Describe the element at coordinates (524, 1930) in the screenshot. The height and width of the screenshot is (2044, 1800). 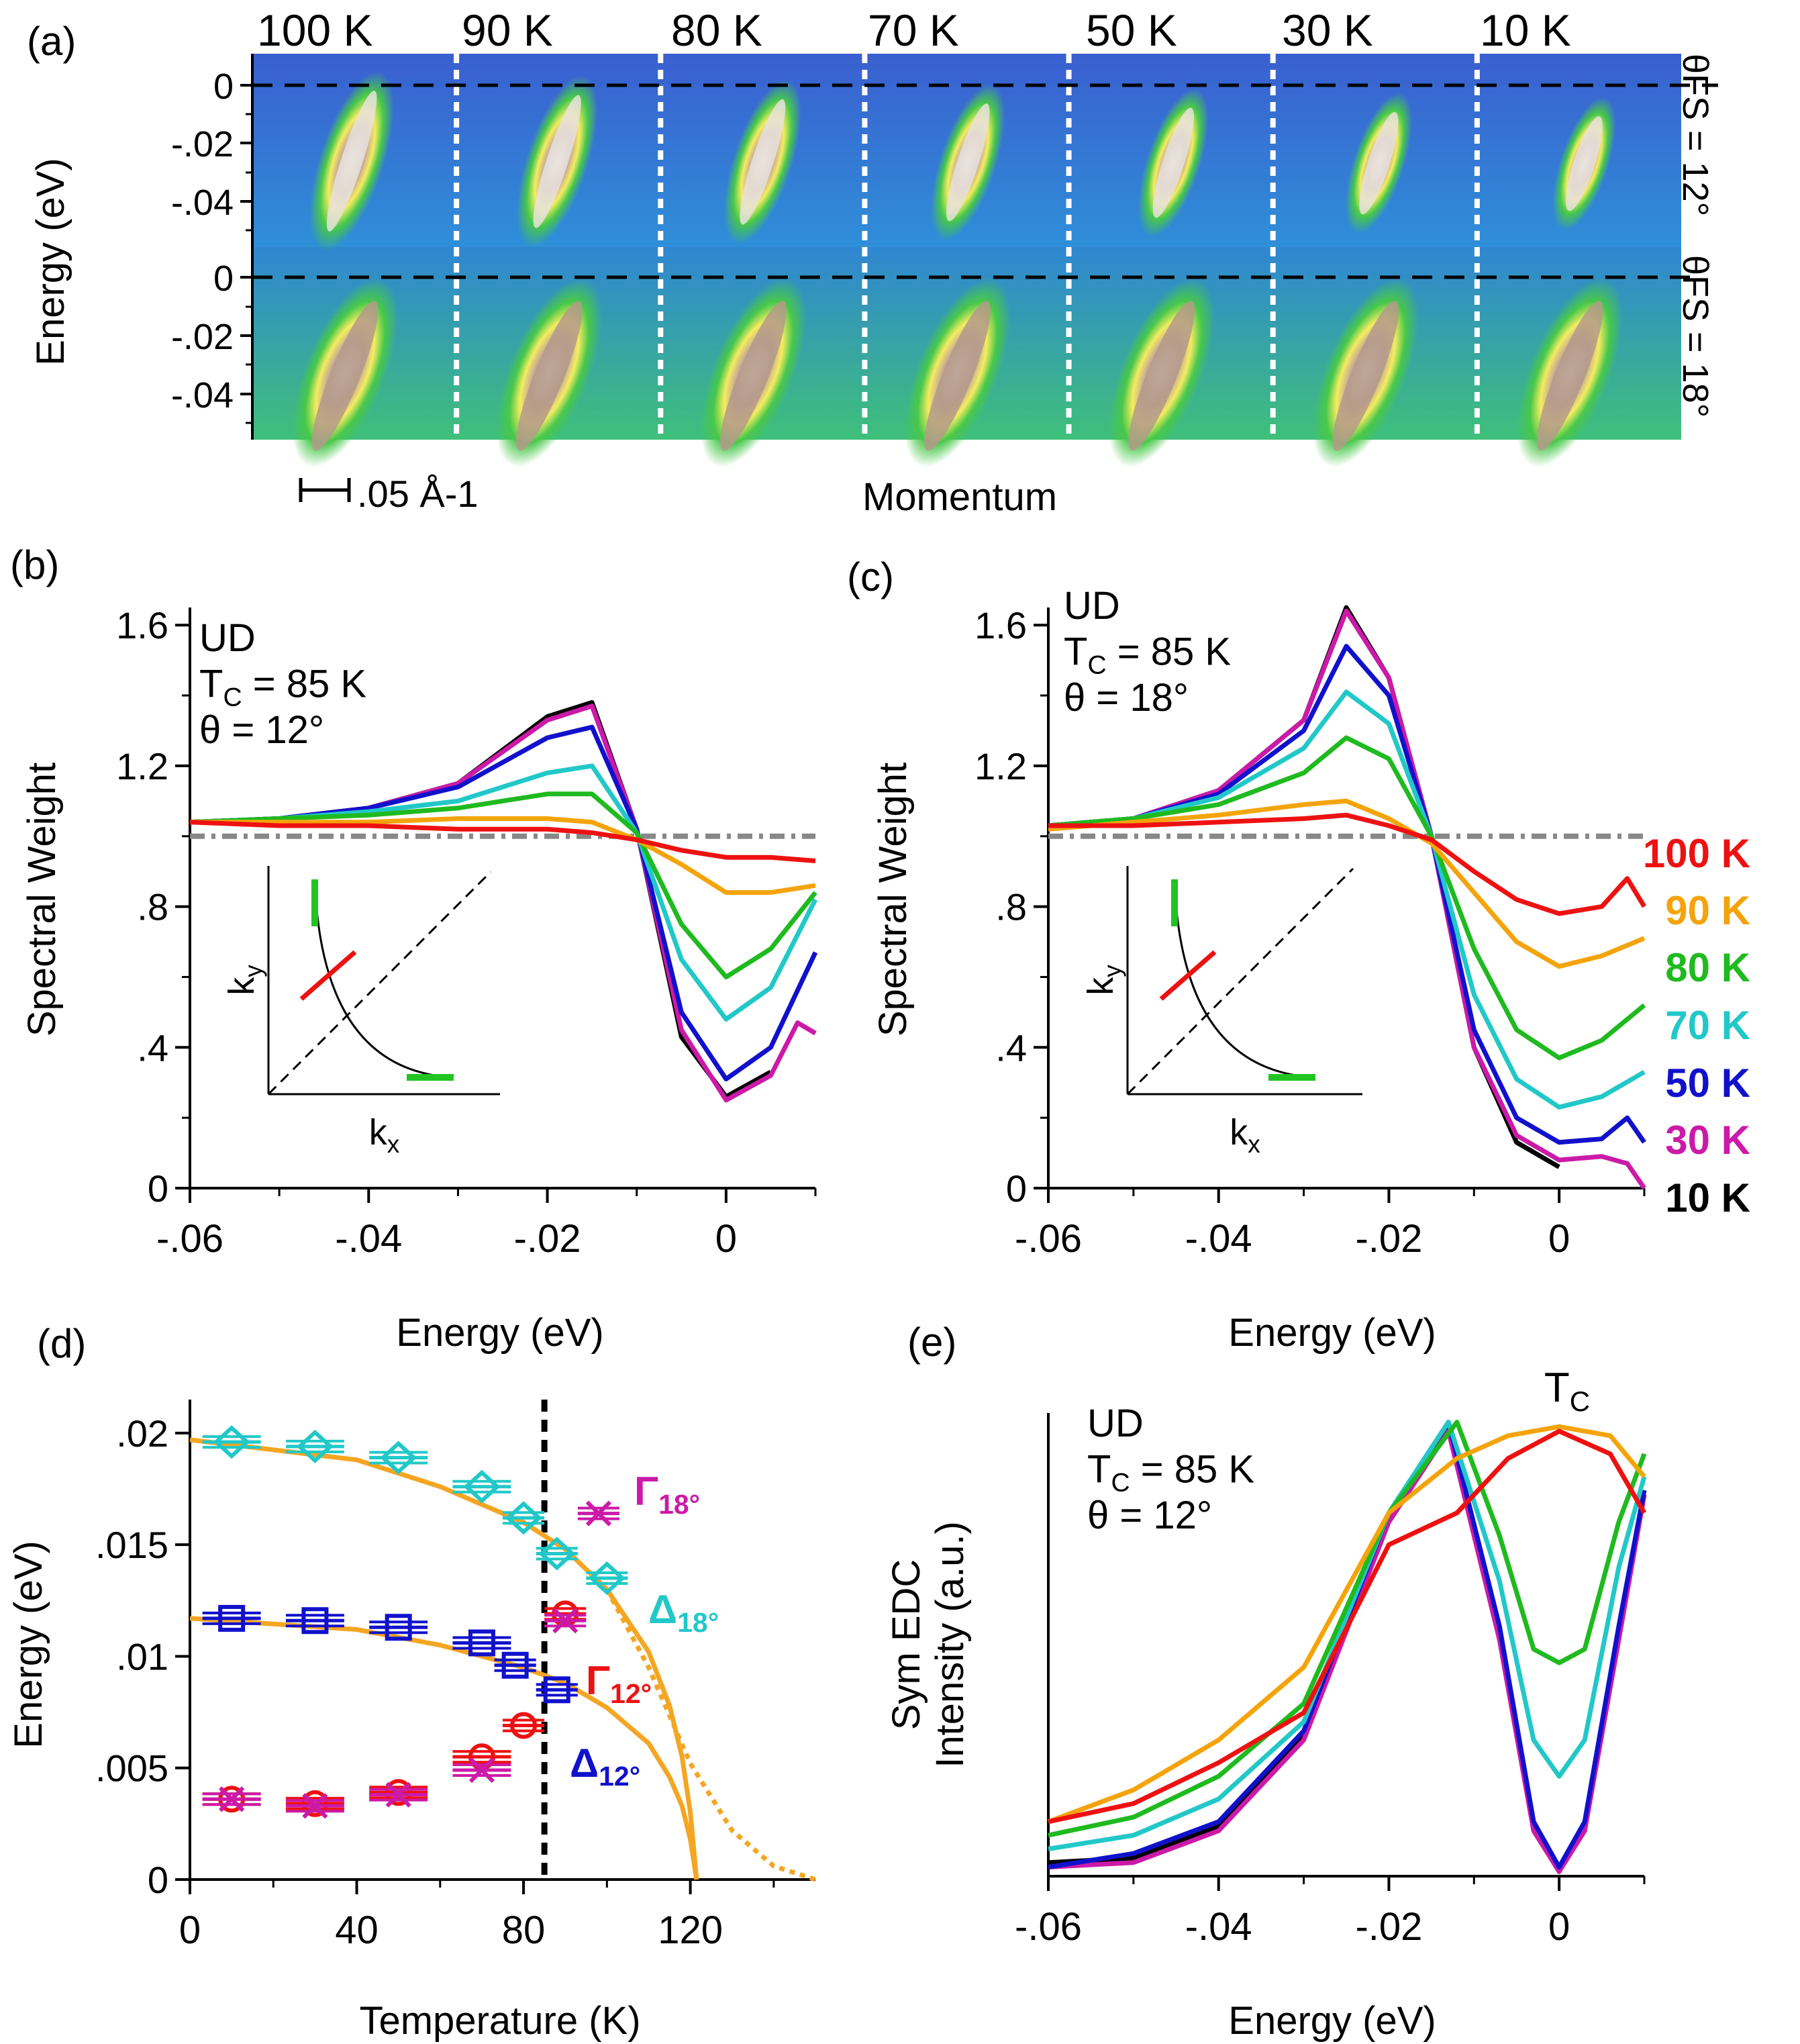
I see `x-tick-label: 80` at that location.